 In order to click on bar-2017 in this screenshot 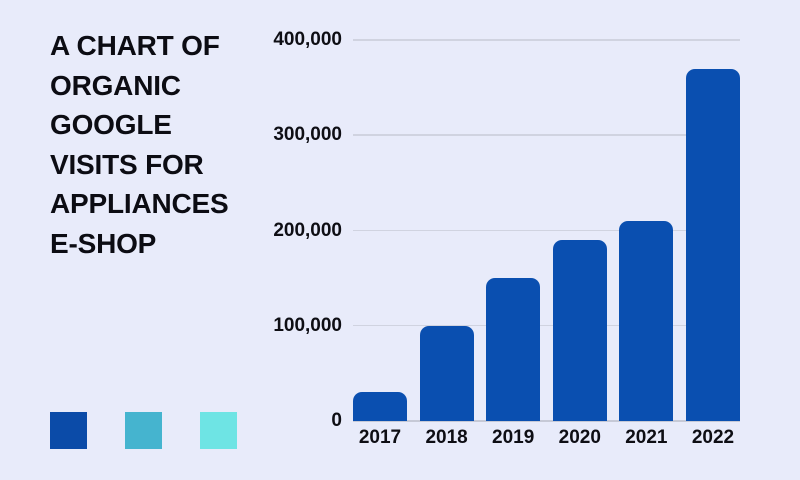, I will do `click(380, 406)`.